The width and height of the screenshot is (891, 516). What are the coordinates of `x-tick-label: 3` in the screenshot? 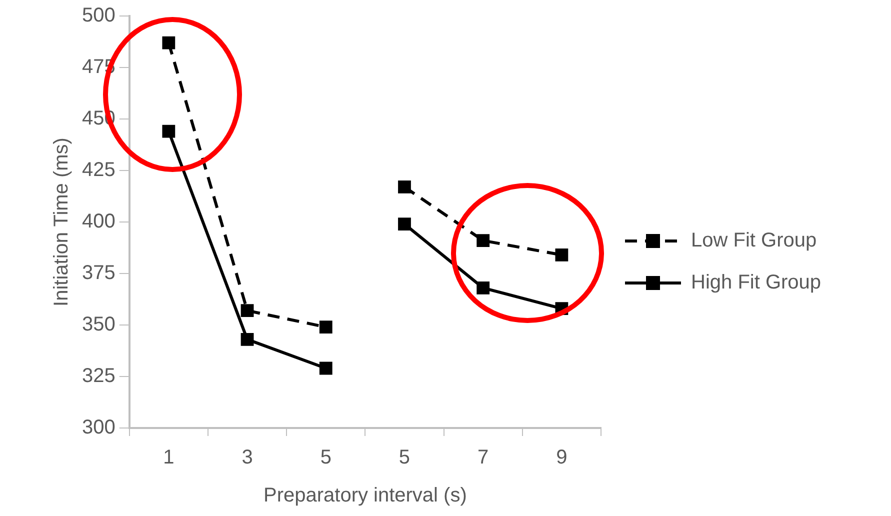 It's located at (247, 457).